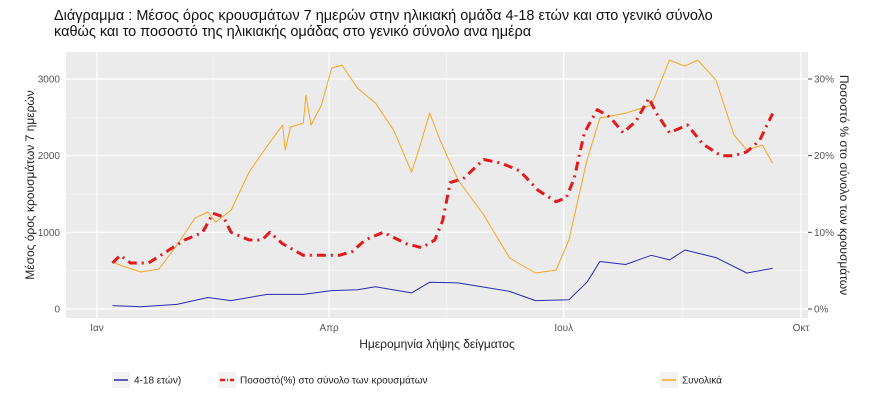  What do you see at coordinates (824, 80) in the screenshot?
I see `y-right-tick-label: 30%` at bounding box center [824, 80].